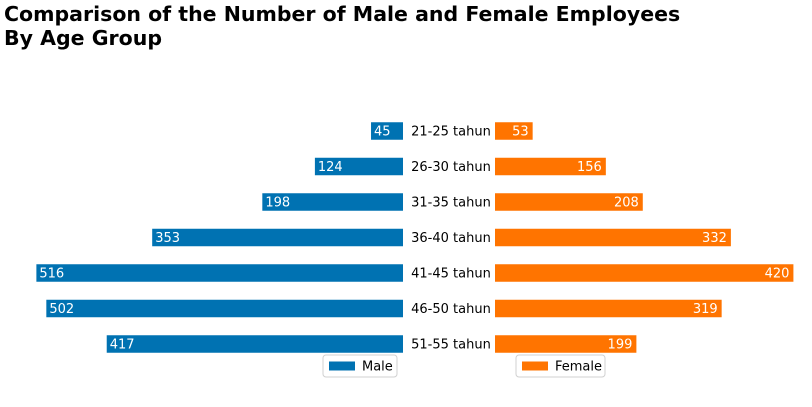 The image size is (812, 407). What do you see at coordinates (566, 344) in the screenshot?
I see `bar-female-51-55-tahun` at bounding box center [566, 344].